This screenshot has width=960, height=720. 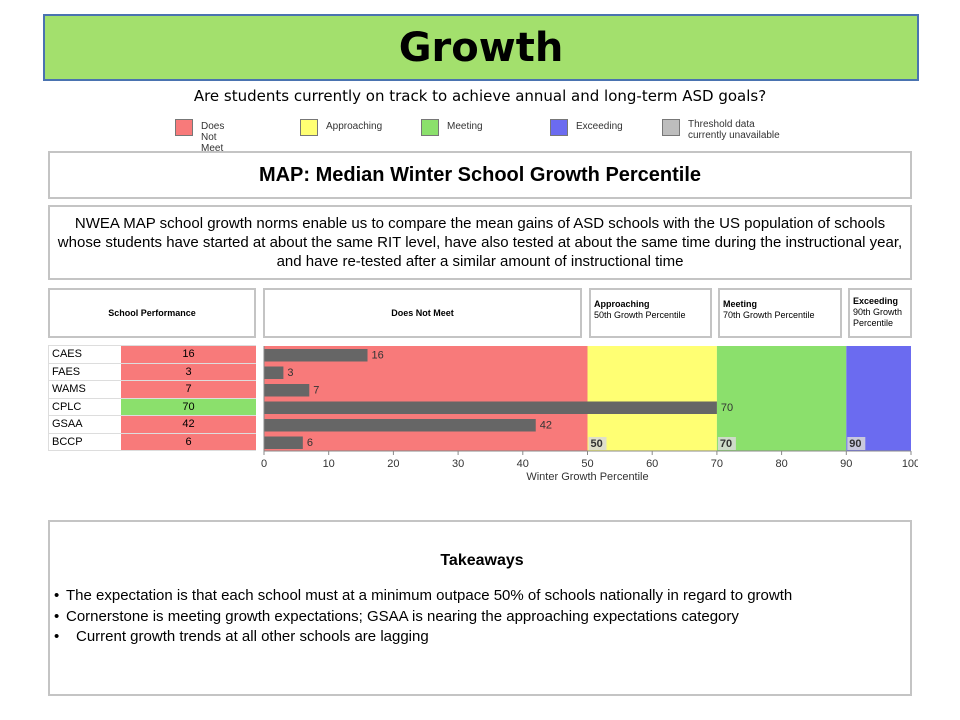 I want to click on x-tick-label-30: 30, so click(x=458, y=464).